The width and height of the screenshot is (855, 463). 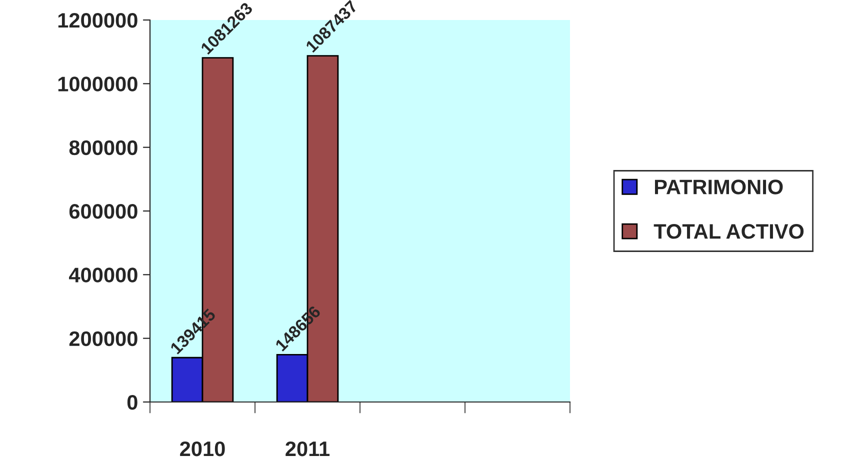 What do you see at coordinates (103, 148) in the screenshot?
I see `y-tick-label: 800000` at bounding box center [103, 148].